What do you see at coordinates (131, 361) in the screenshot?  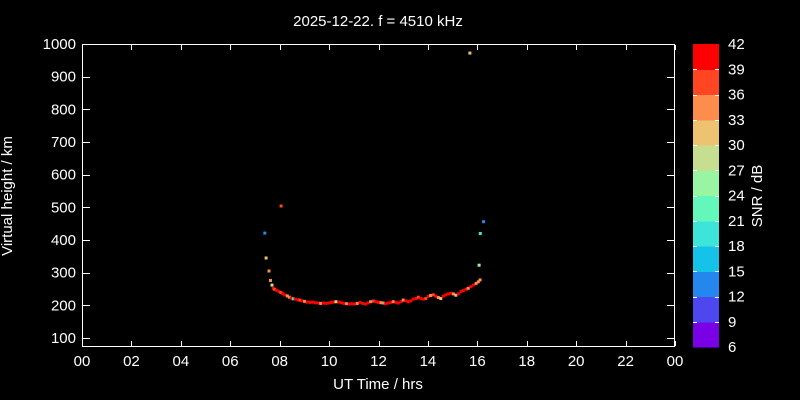 I see `x-tick-label: 02` at bounding box center [131, 361].